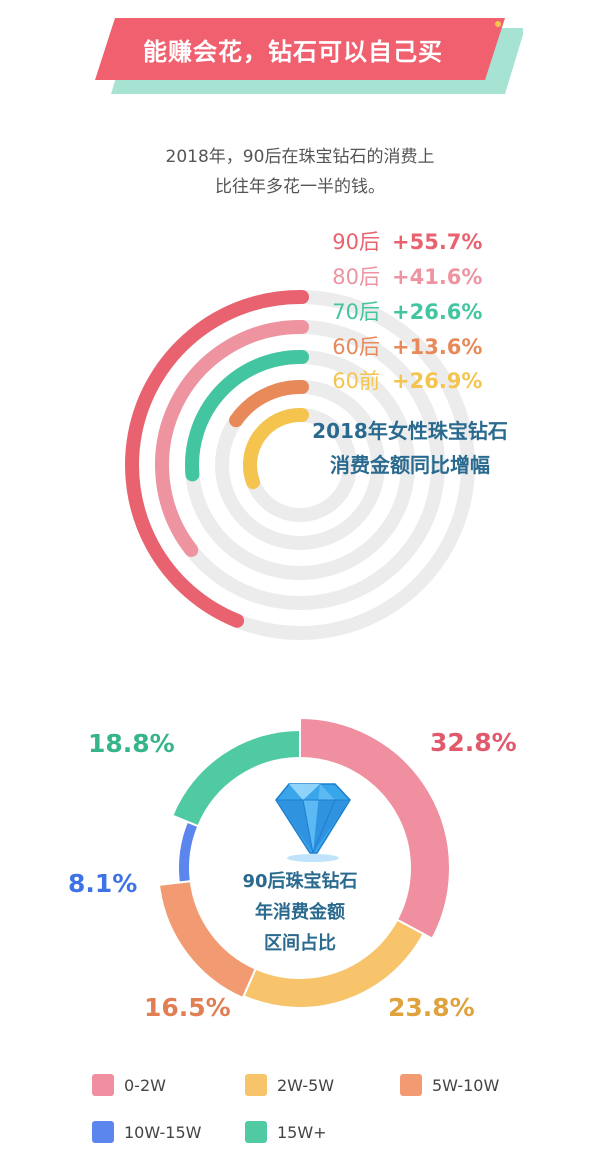 This screenshot has height=1167, width=600. Describe the element at coordinates (375, 828) in the screenshot. I see `donut-slice-0-2W` at that location.